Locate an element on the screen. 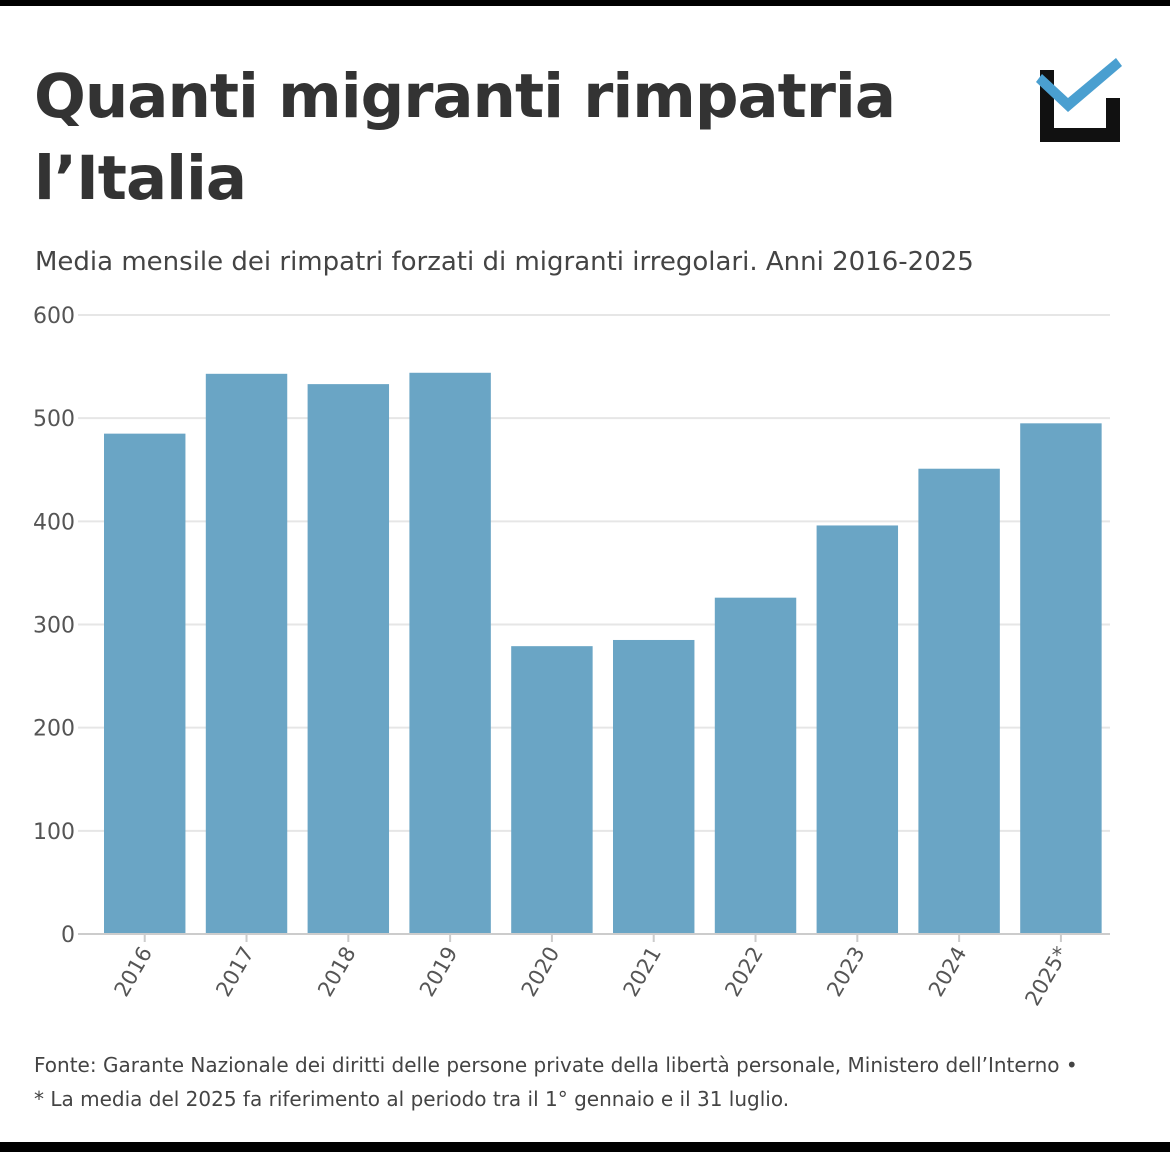 The image size is (1170, 1152). checkbox-check-icon is located at coordinates (1079, 100).